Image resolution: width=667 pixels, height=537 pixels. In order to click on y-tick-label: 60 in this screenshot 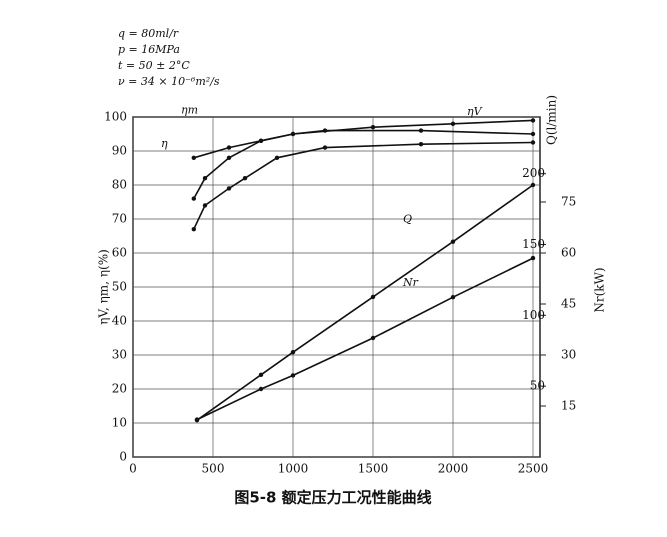, I will do `click(119, 253)`.